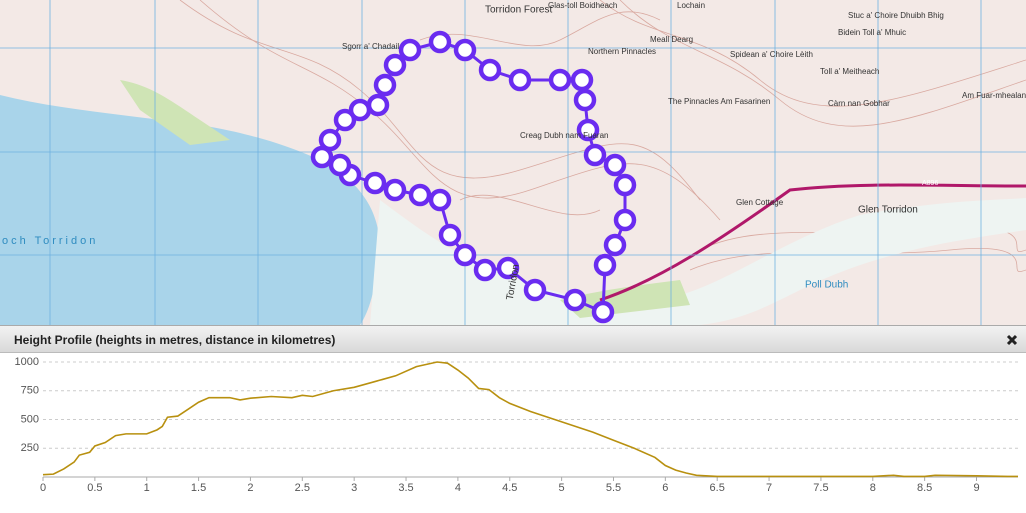 The width and height of the screenshot is (1026, 513). I want to click on map-label: Lochain, so click(691, 5).